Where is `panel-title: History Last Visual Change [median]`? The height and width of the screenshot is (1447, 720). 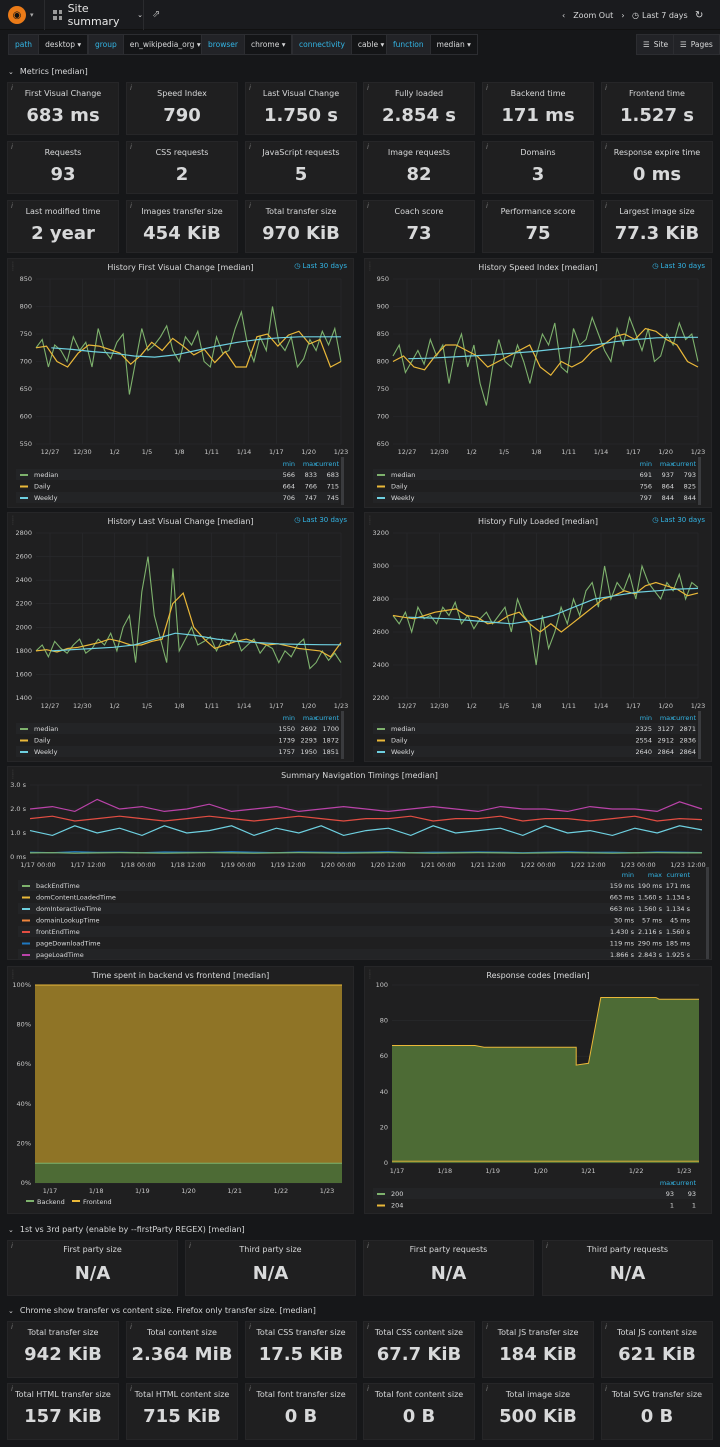 panel-title: History Last Visual Change [median] is located at coordinates (180, 521).